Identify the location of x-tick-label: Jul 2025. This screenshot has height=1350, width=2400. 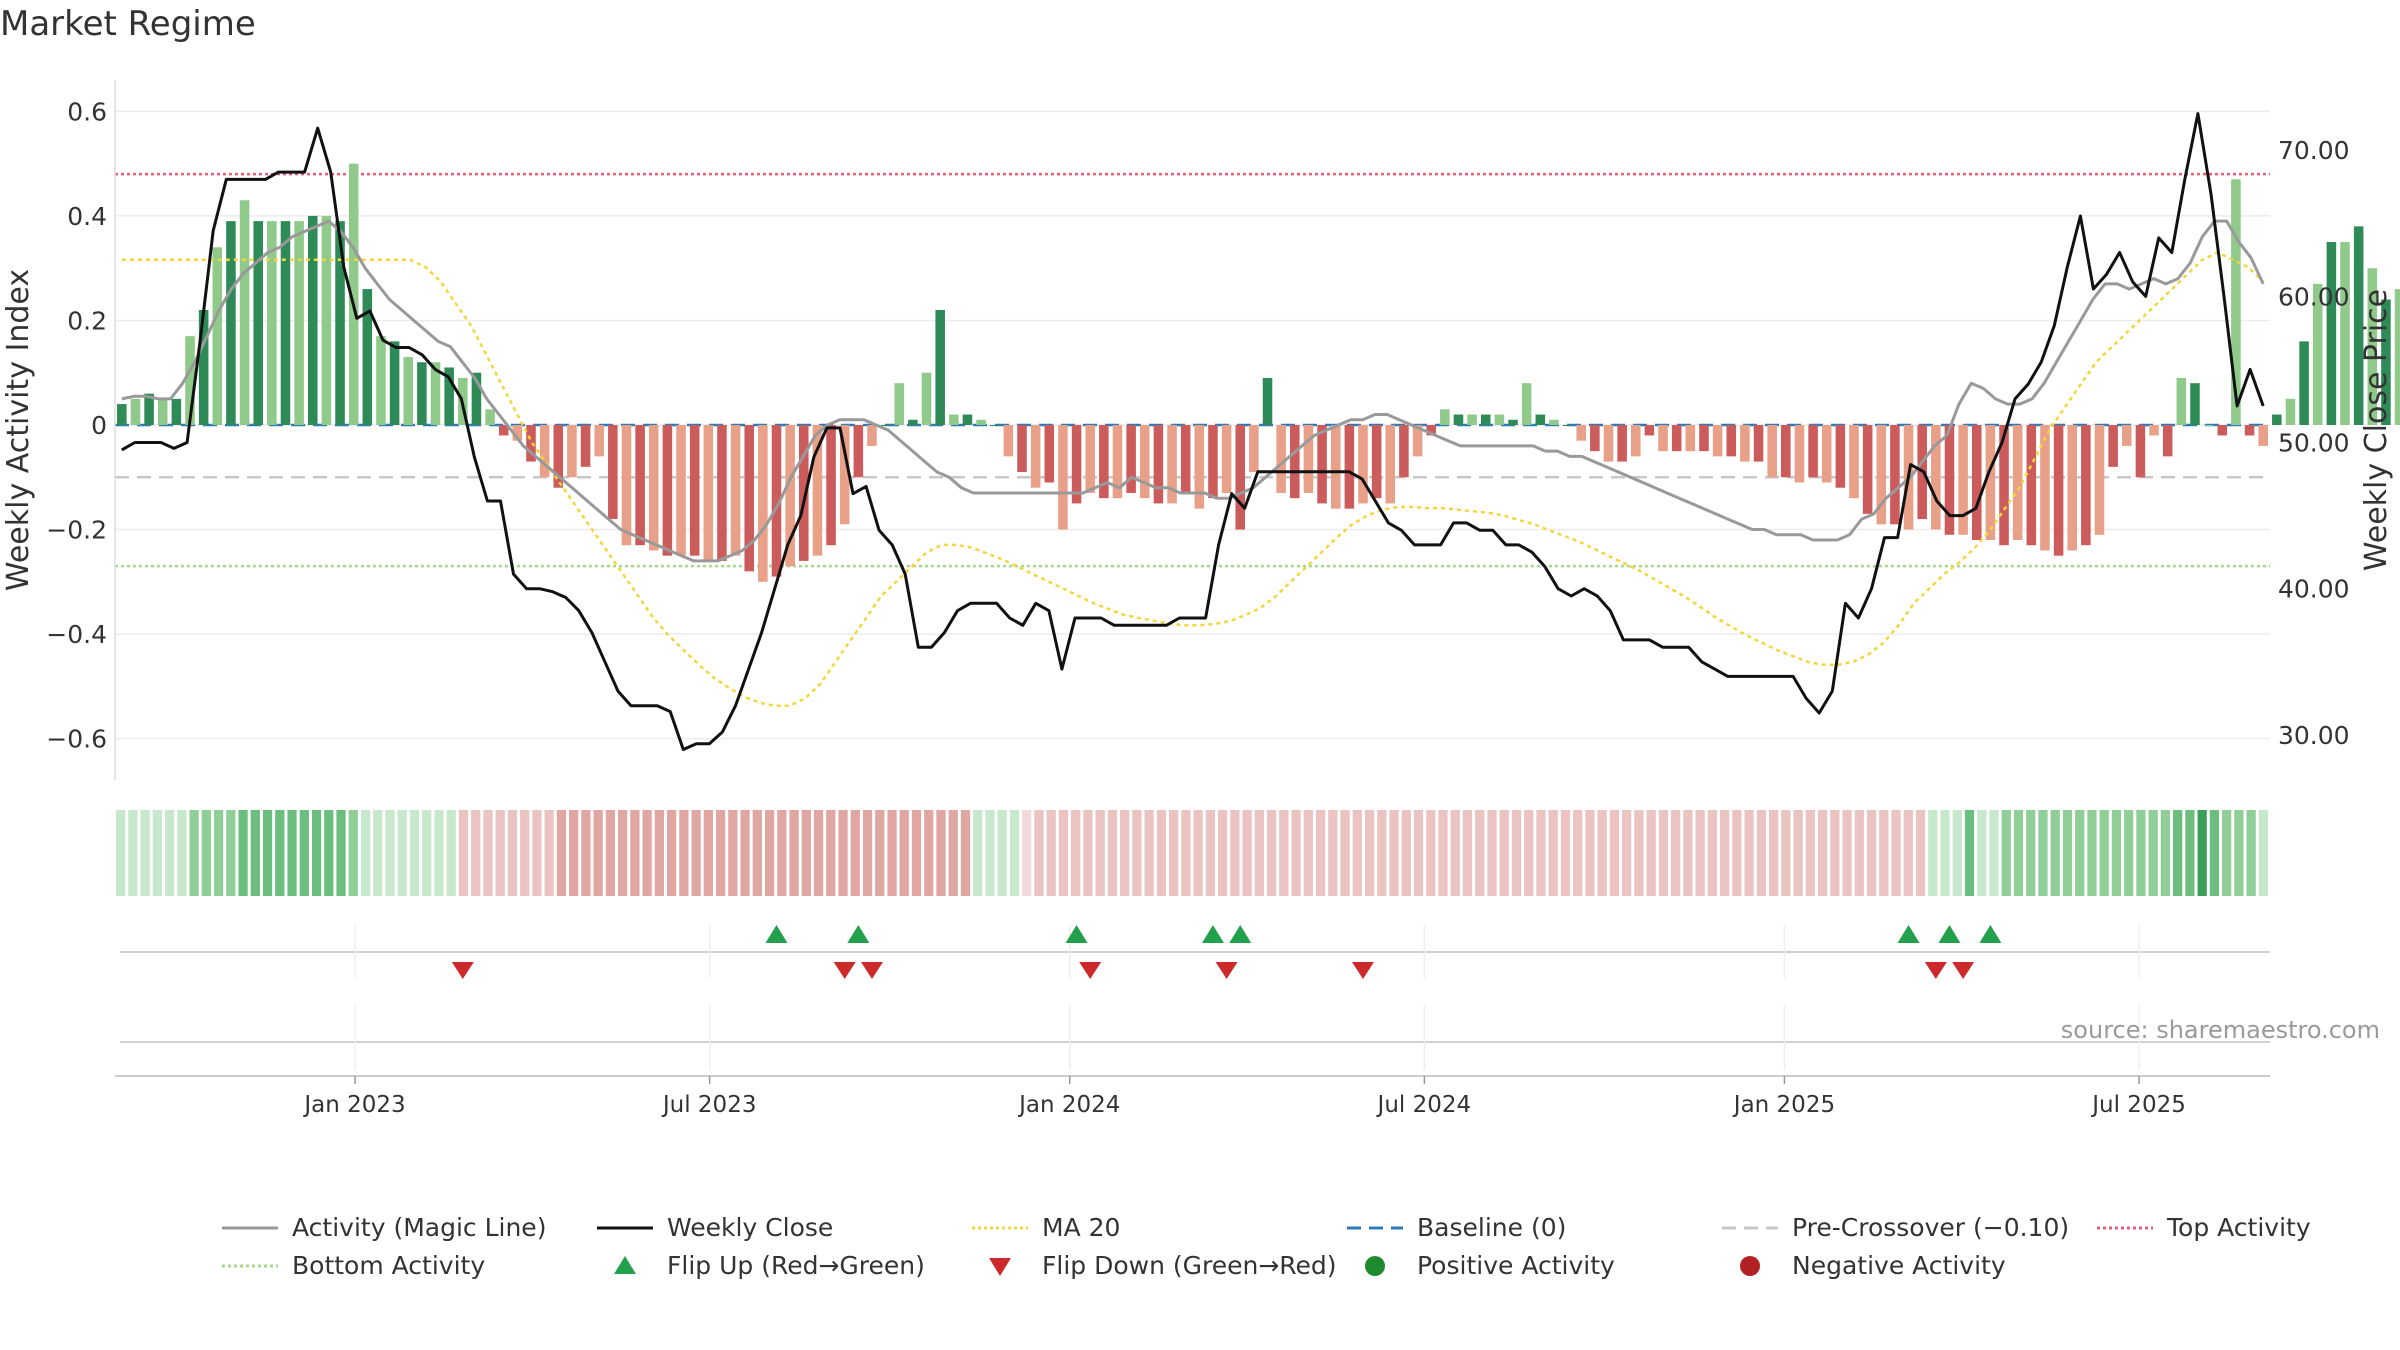
(2138, 1105).